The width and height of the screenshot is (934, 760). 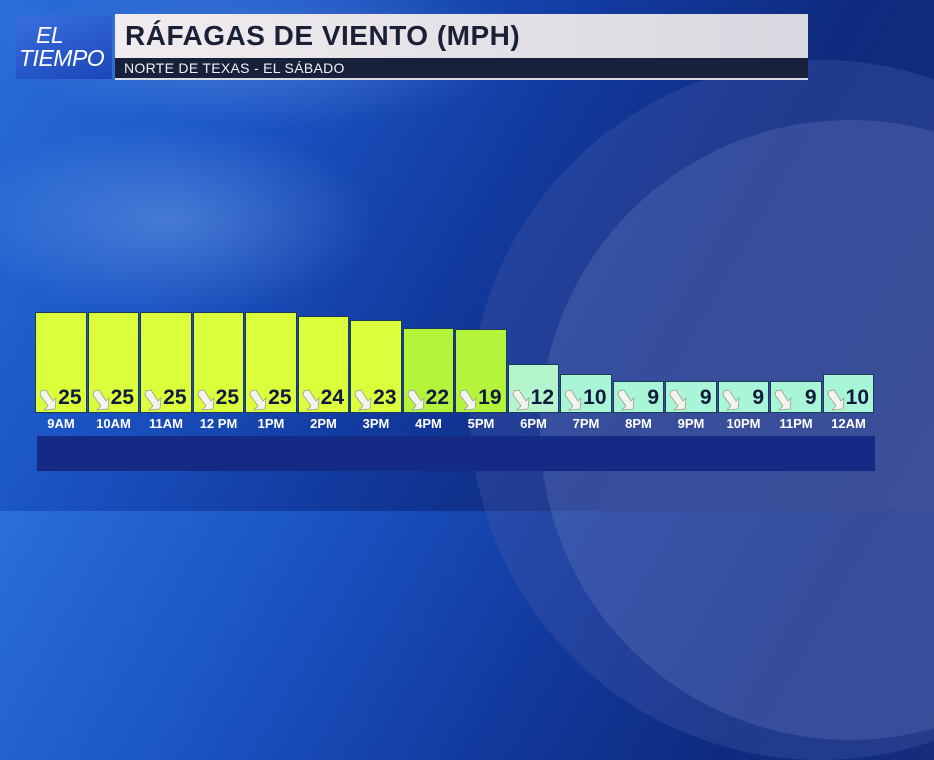 I want to click on bar-10am: 25, so click(x=113, y=362).